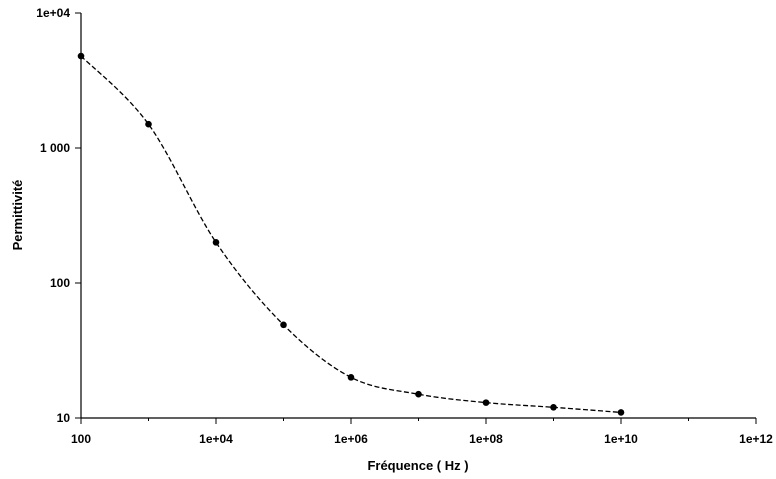 This screenshot has height=479, width=776. I want to click on y-tick-label: 10, so click(64, 418).